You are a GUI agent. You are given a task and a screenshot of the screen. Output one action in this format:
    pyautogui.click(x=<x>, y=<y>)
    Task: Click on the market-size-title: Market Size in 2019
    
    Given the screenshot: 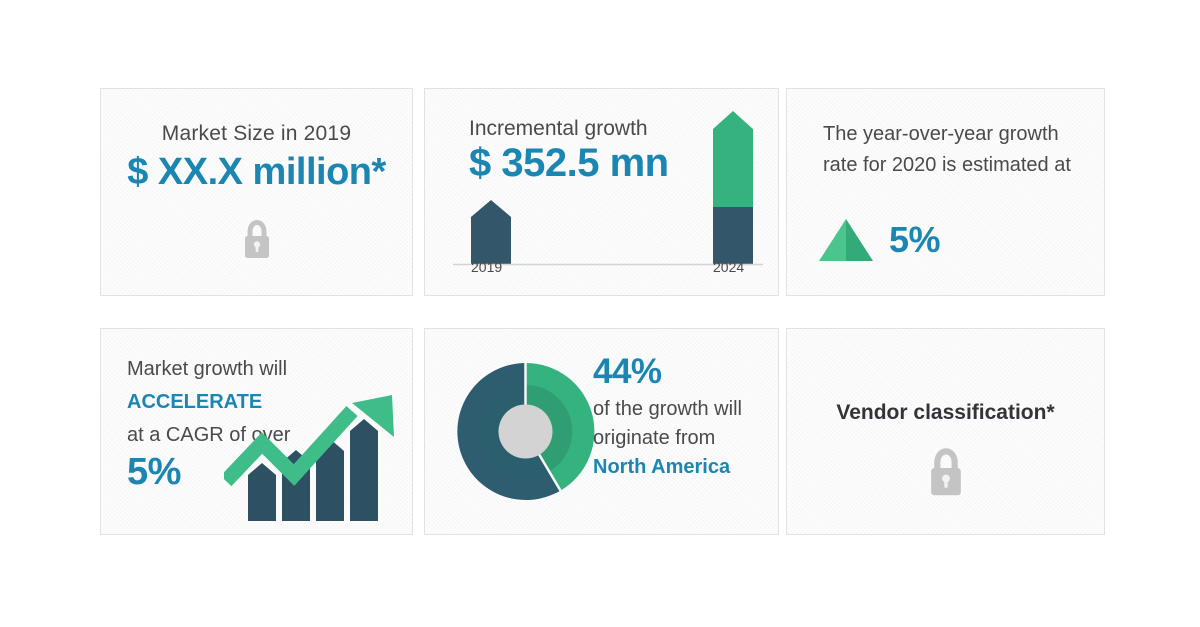 What is the action you would take?
    pyautogui.click(x=256, y=133)
    